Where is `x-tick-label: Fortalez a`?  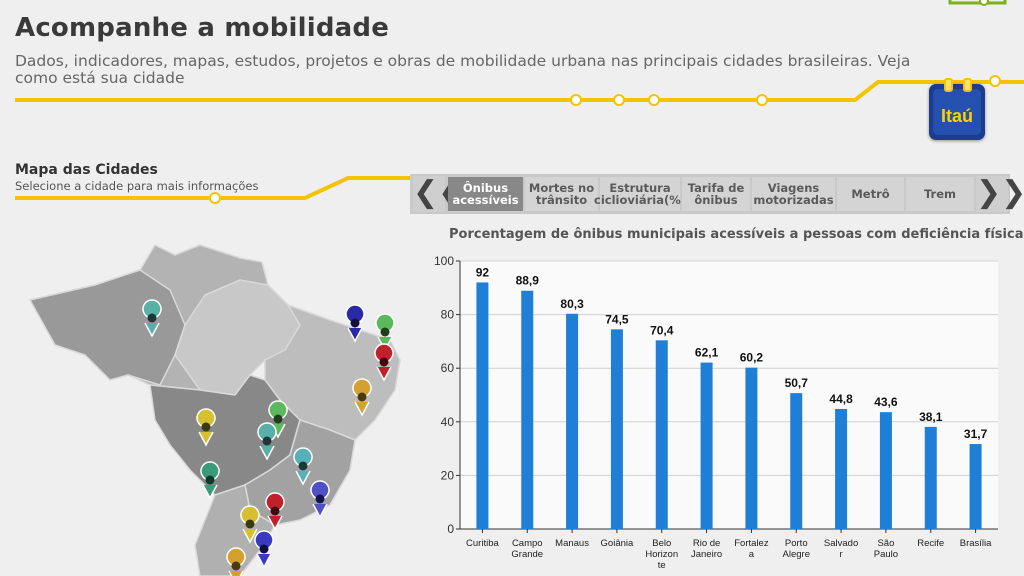 x-tick-label: Fortalez a is located at coordinates (751, 549).